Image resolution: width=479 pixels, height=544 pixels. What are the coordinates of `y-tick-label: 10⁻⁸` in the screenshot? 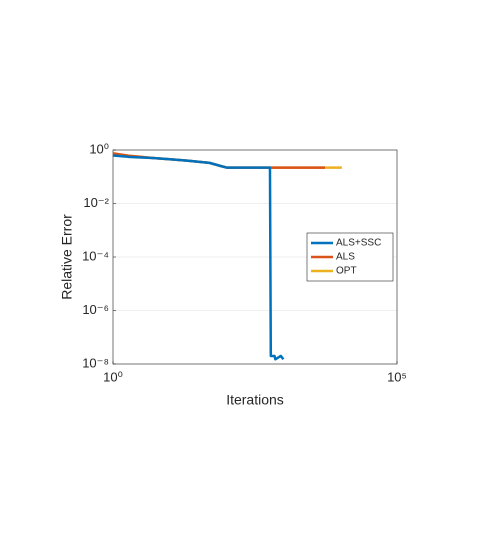 It's located at (95, 362).